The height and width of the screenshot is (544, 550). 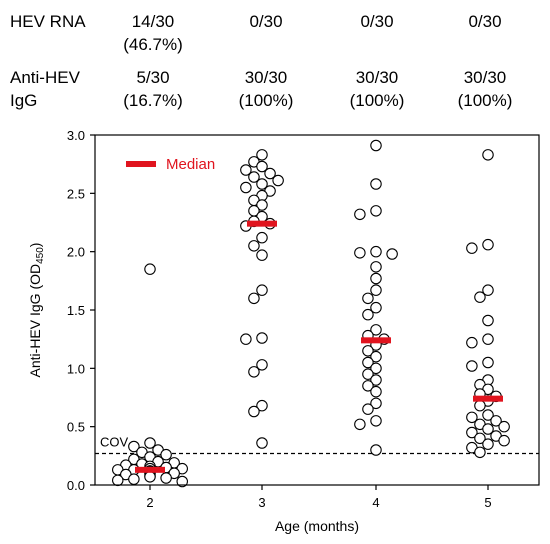 I want to click on y-tick-label: 3.0, so click(x=76, y=135).